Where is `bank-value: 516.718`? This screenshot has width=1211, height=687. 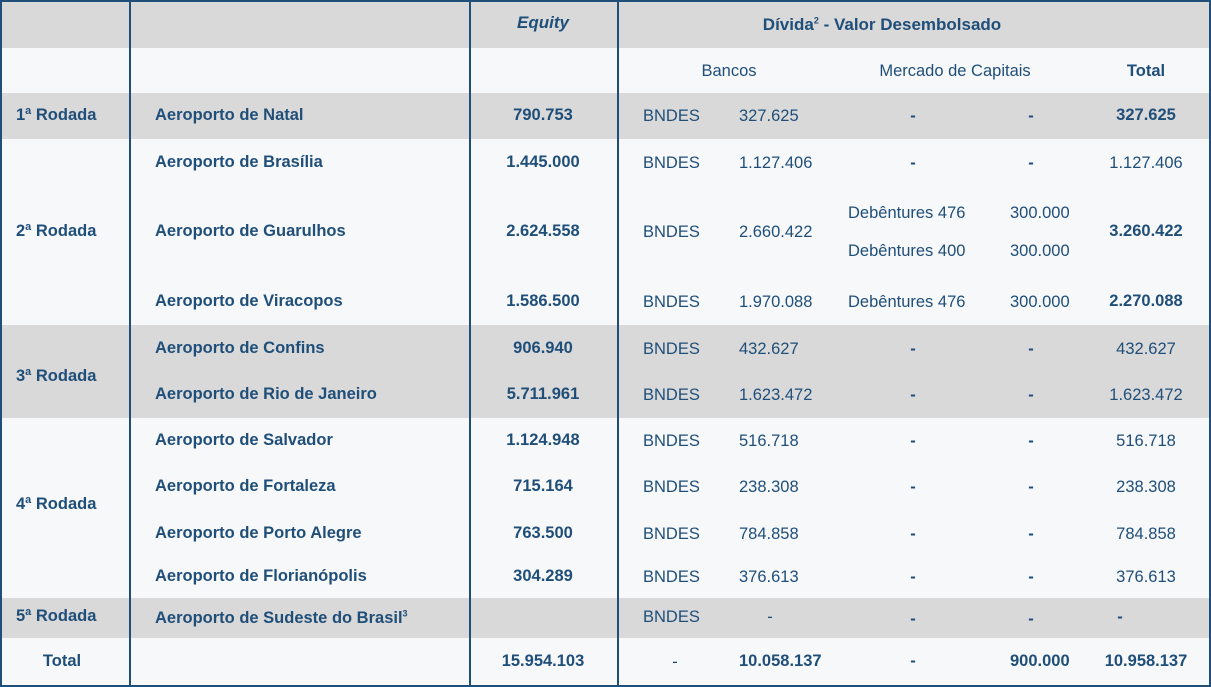
bank-value: 516.718 is located at coordinates (769, 441).